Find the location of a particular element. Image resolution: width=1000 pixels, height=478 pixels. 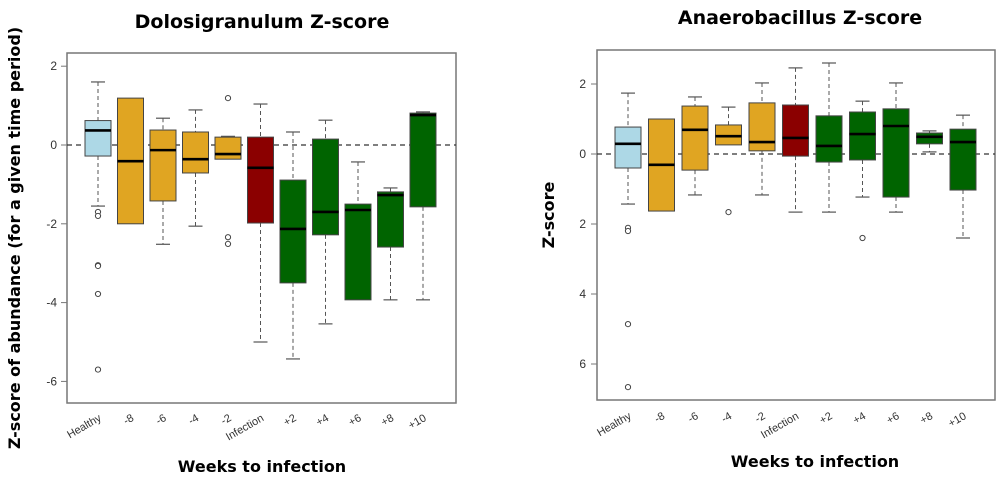

y-tick-label: 6 is located at coordinates (582, 364).